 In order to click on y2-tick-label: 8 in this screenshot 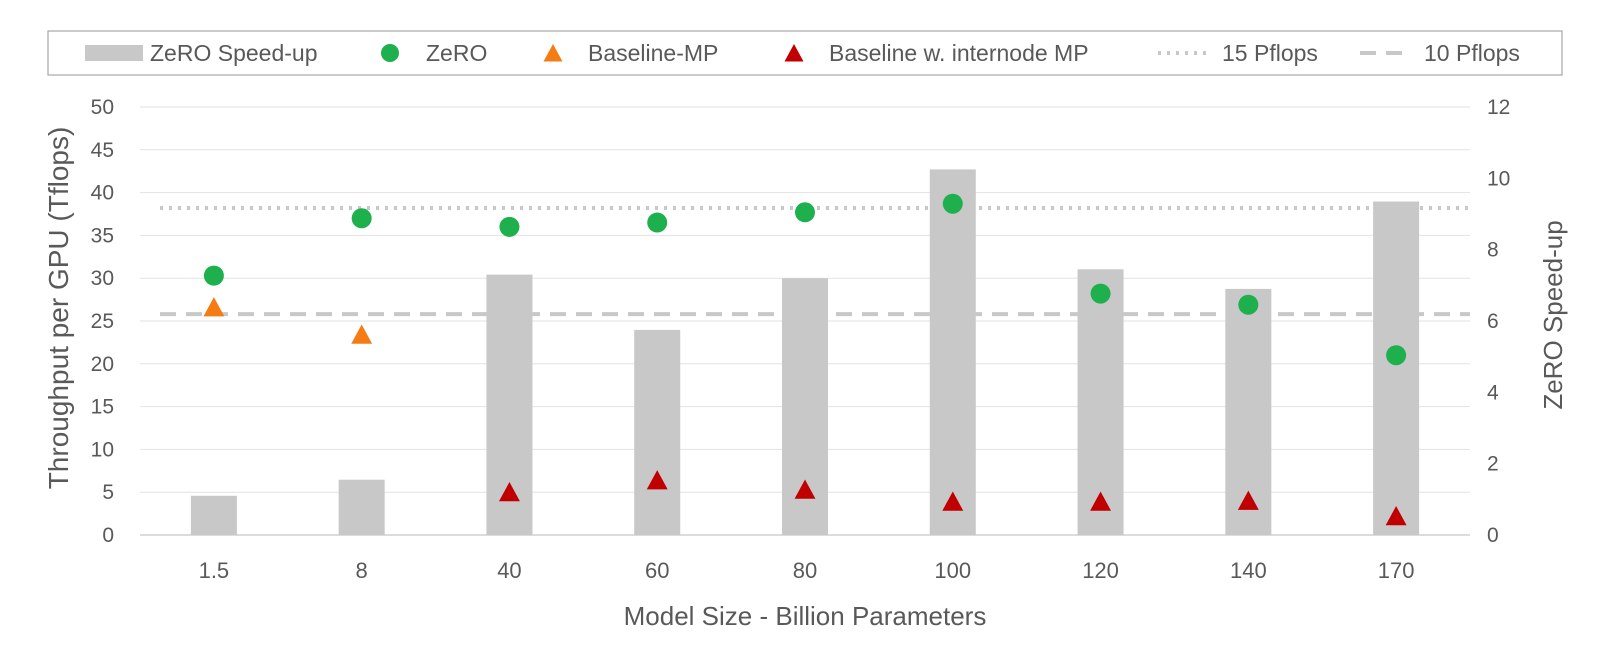, I will do `click(1493, 250)`.